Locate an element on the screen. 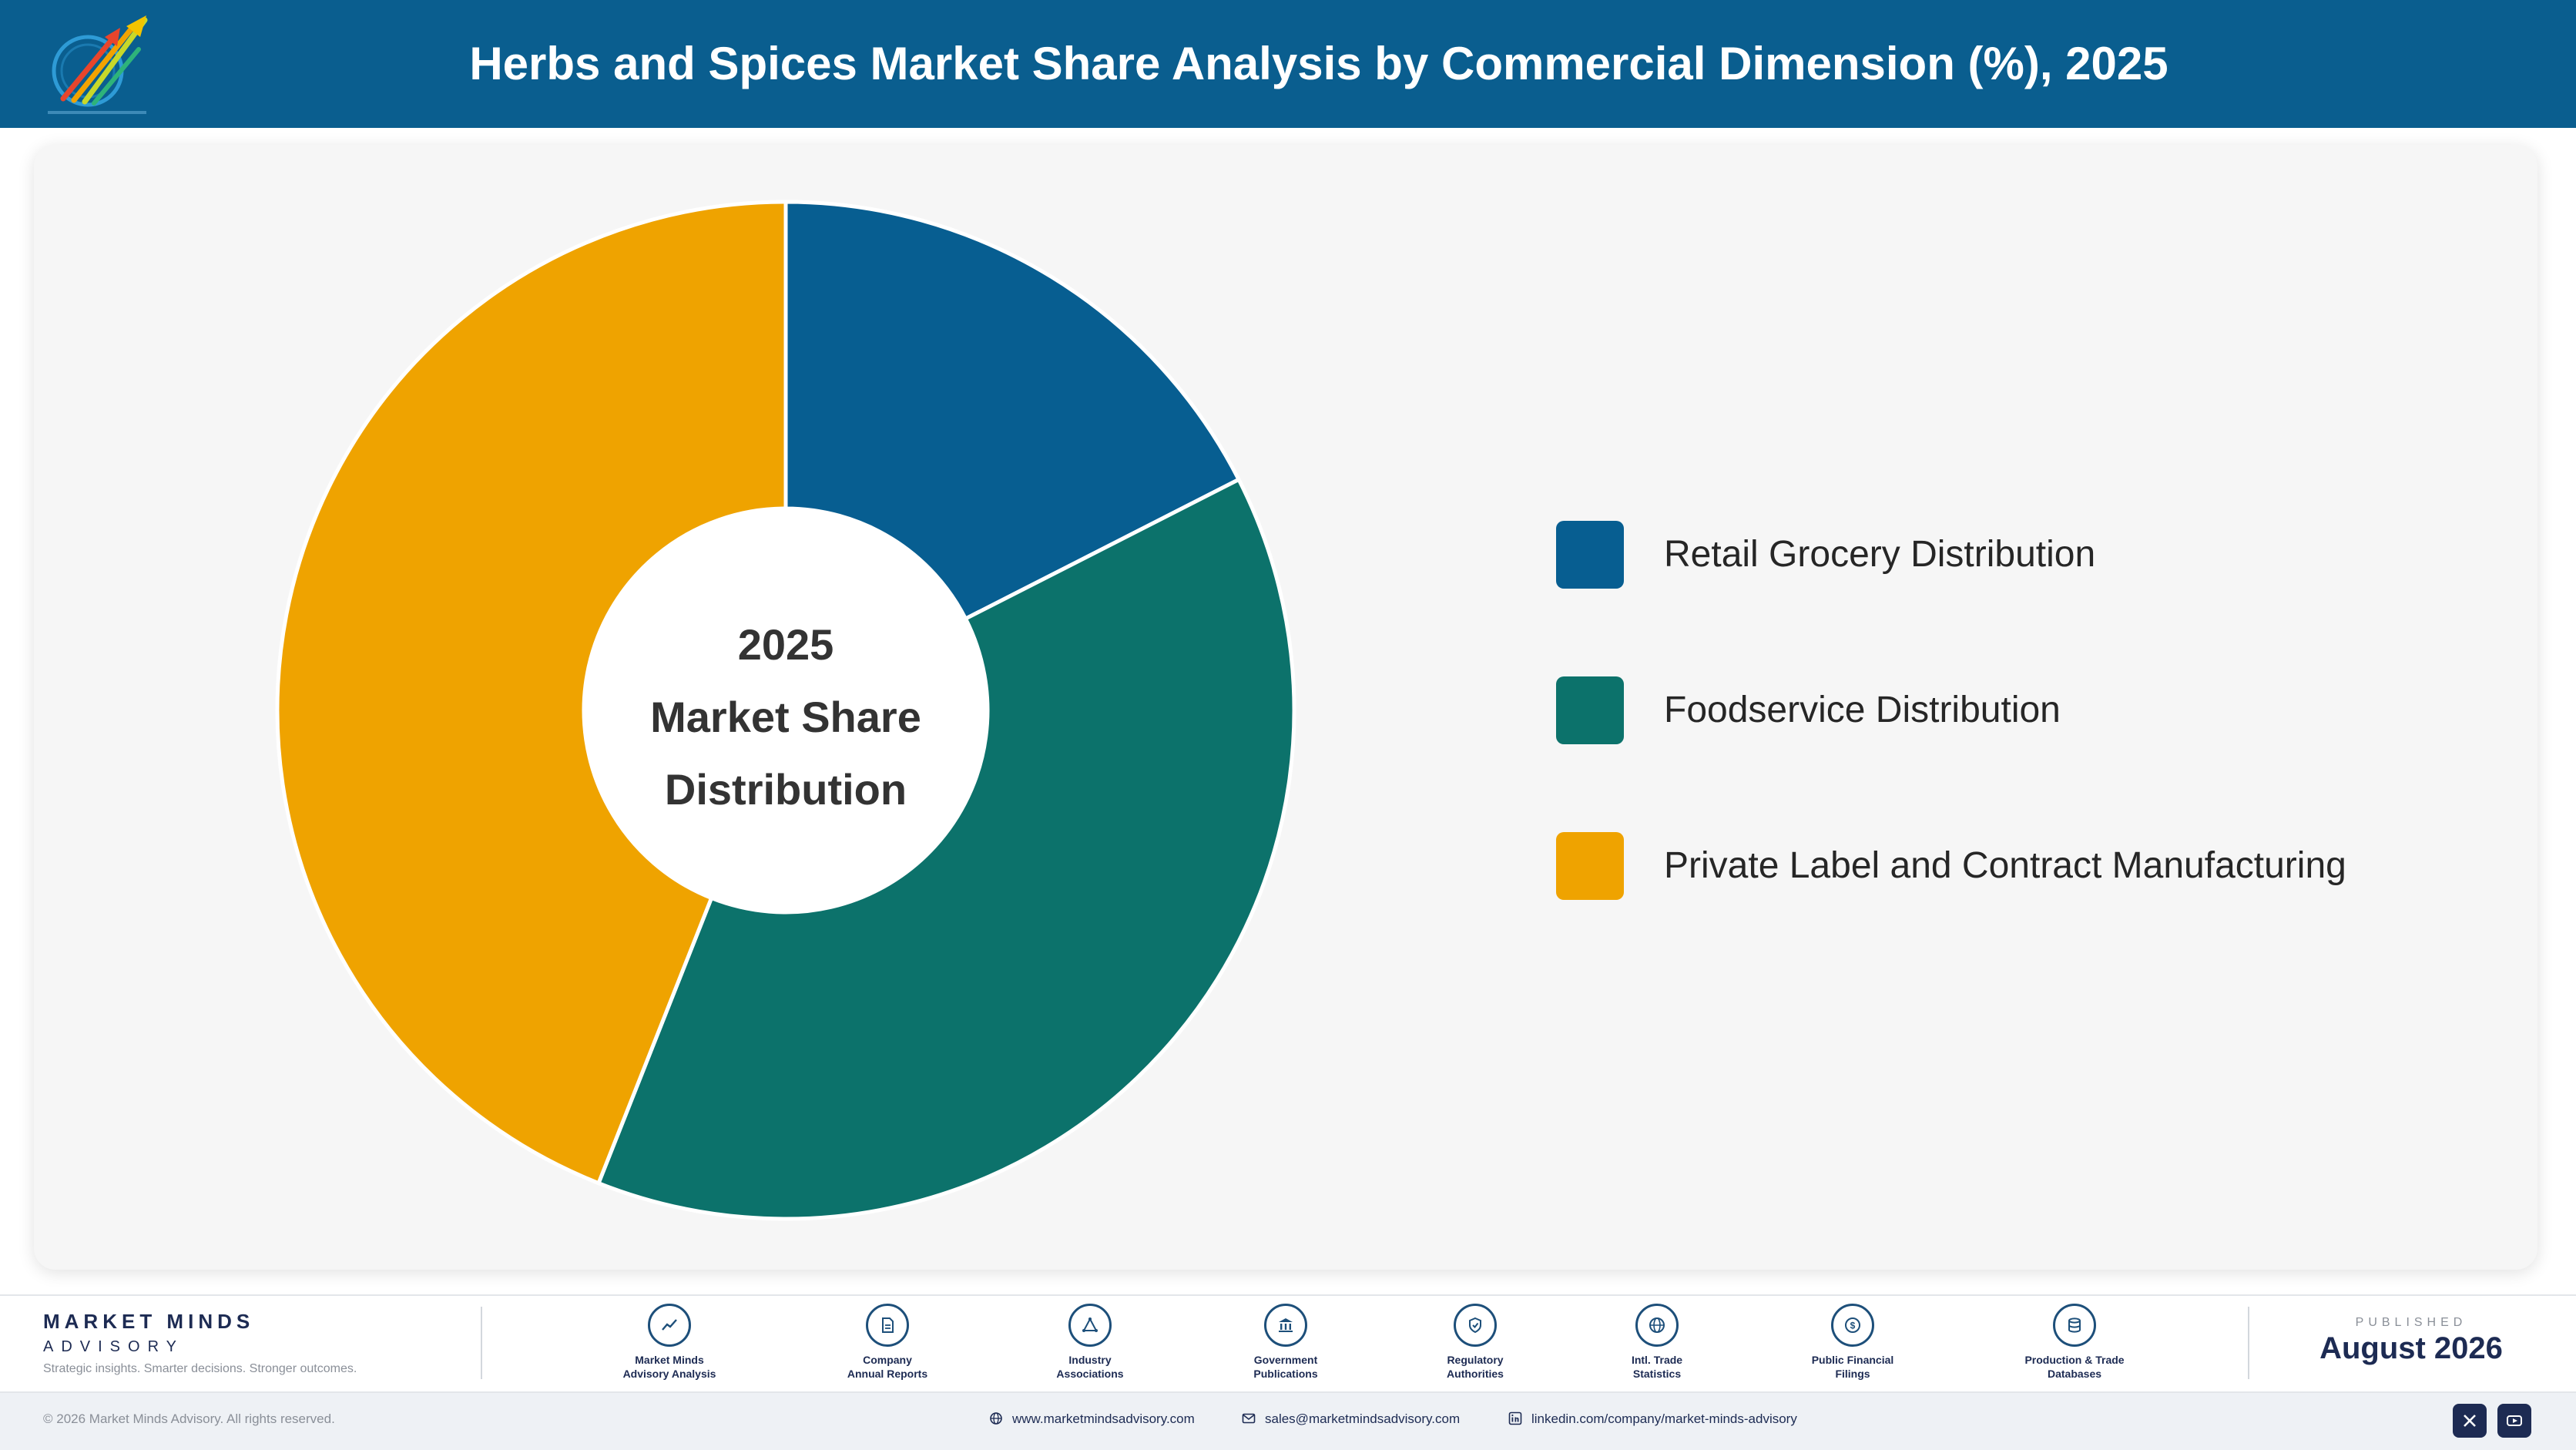 The width and height of the screenshot is (2576, 1450). source-annual-reports: Company Annual Reports is located at coordinates (887, 1342).